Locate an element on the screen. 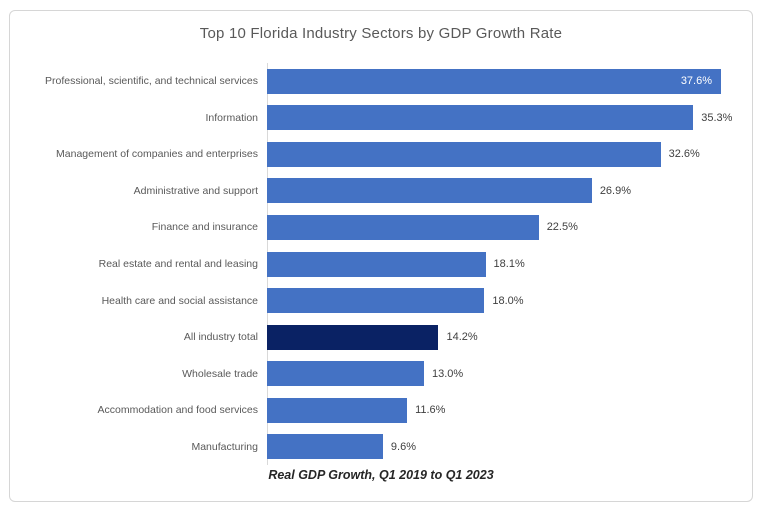 The height and width of the screenshot is (514, 768). chart-row: Administrative and support 26.9% is located at coordinates (380, 191).